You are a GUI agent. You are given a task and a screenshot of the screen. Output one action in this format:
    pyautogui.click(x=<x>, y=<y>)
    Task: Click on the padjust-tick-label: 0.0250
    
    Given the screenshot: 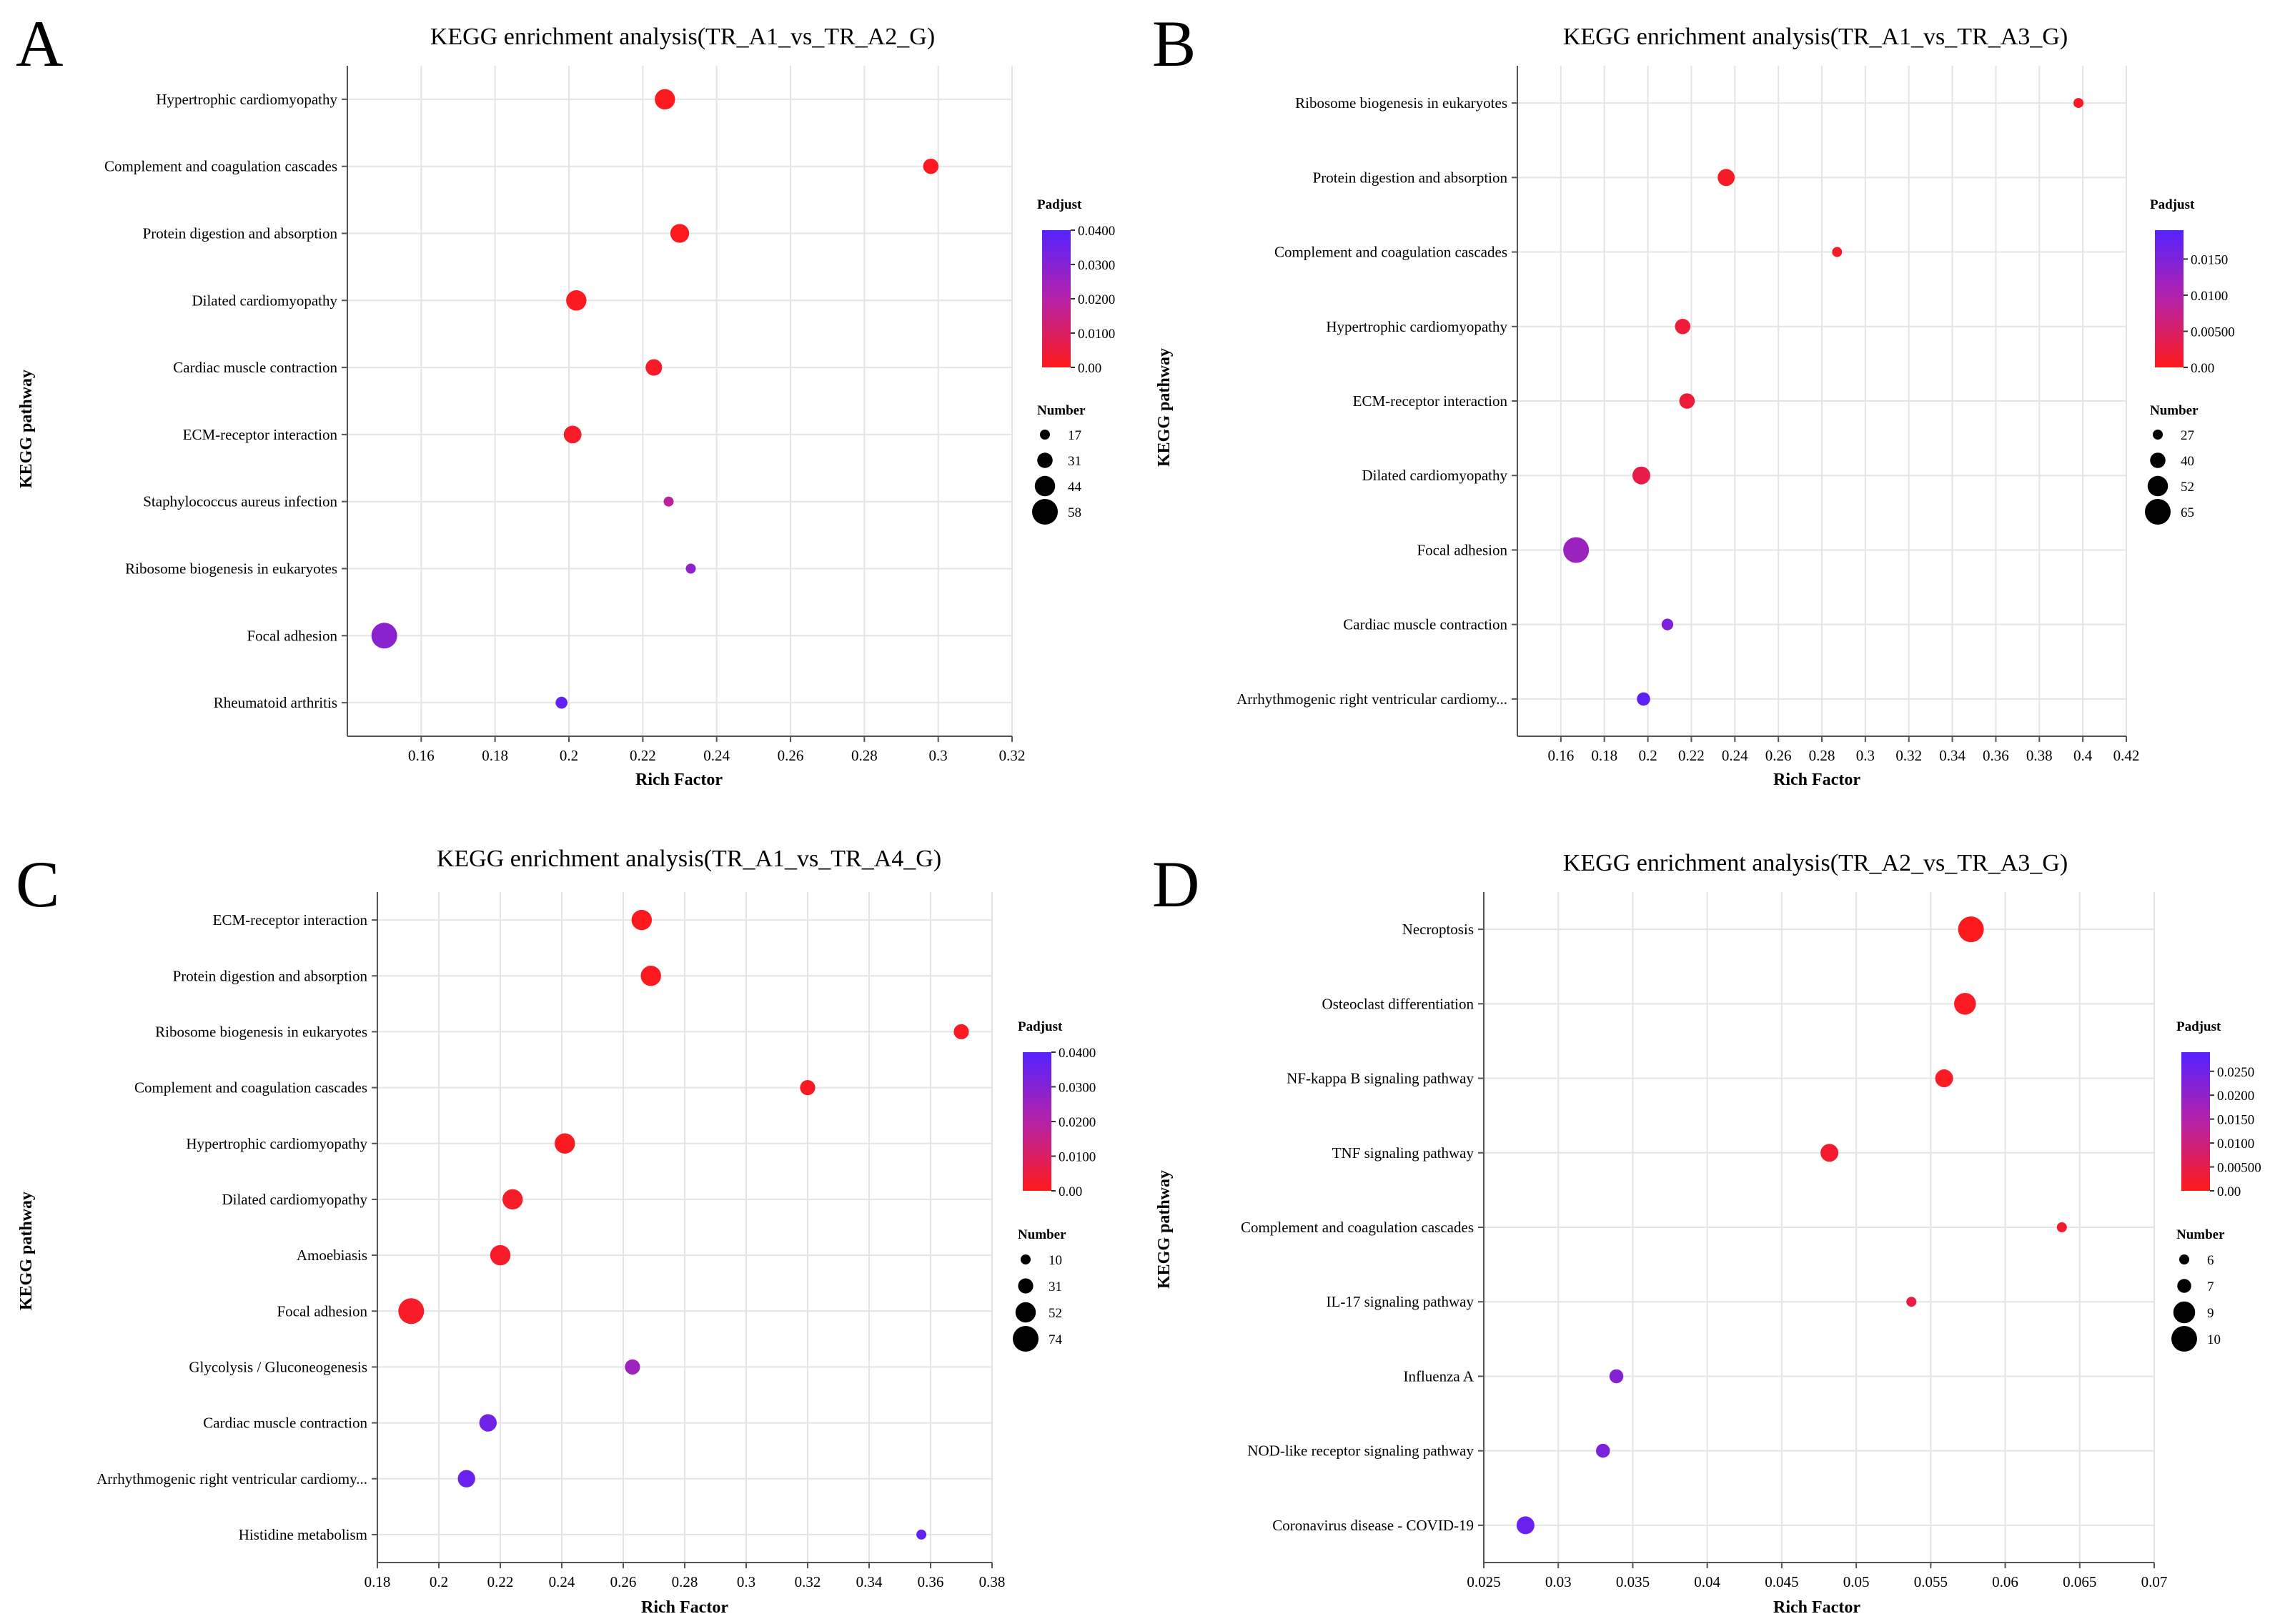 What is the action you would take?
    pyautogui.click(x=2235, y=1073)
    